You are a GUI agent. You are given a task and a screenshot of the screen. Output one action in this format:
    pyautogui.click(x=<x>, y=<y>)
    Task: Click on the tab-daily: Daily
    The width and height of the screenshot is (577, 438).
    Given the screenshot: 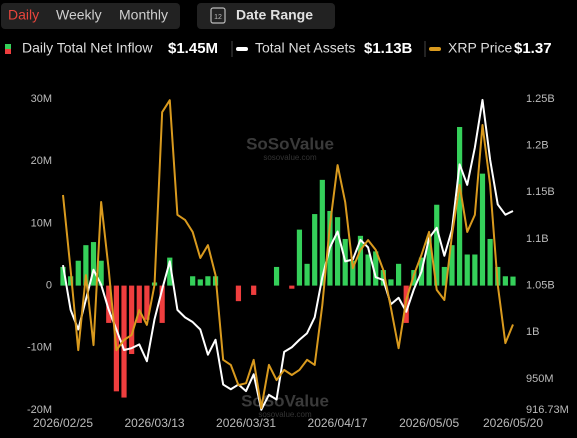 What is the action you would take?
    pyautogui.click(x=23, y=15)
    